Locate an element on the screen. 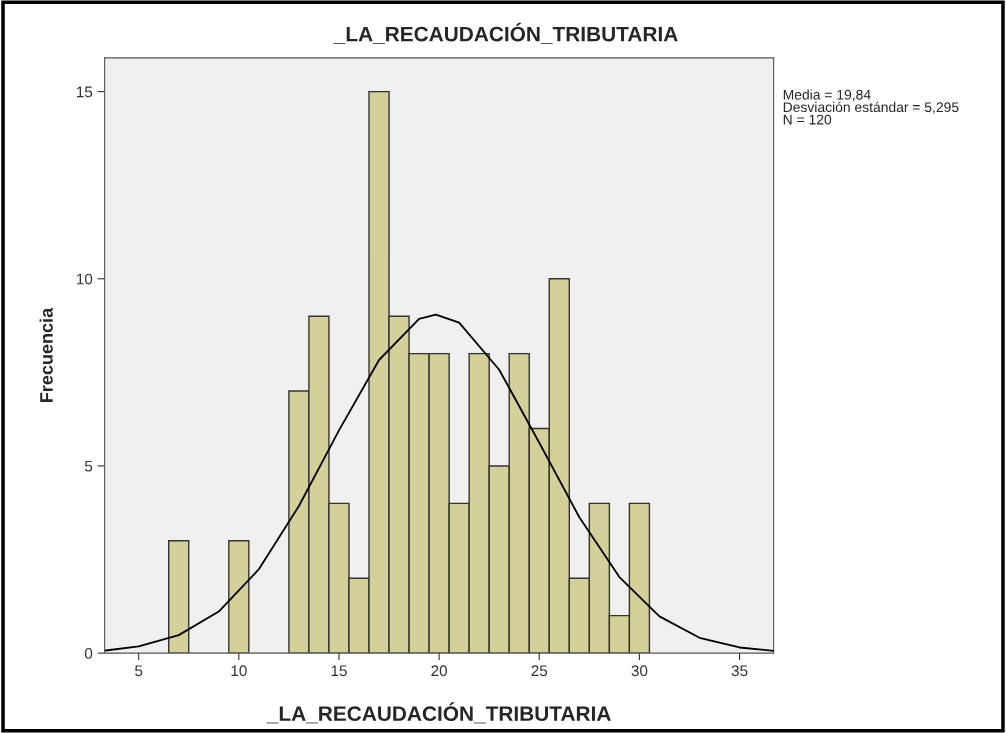  x-tick-label: 35 is located at coordinates (739, 671).